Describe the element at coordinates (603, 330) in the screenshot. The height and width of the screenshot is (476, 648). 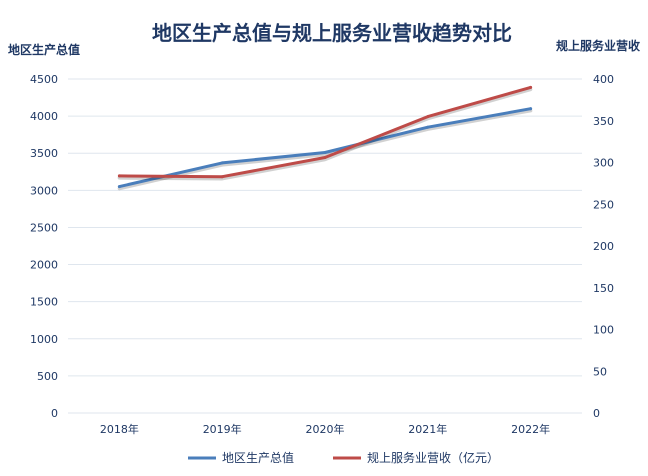
I see `right-tick-label: 100` at that location.